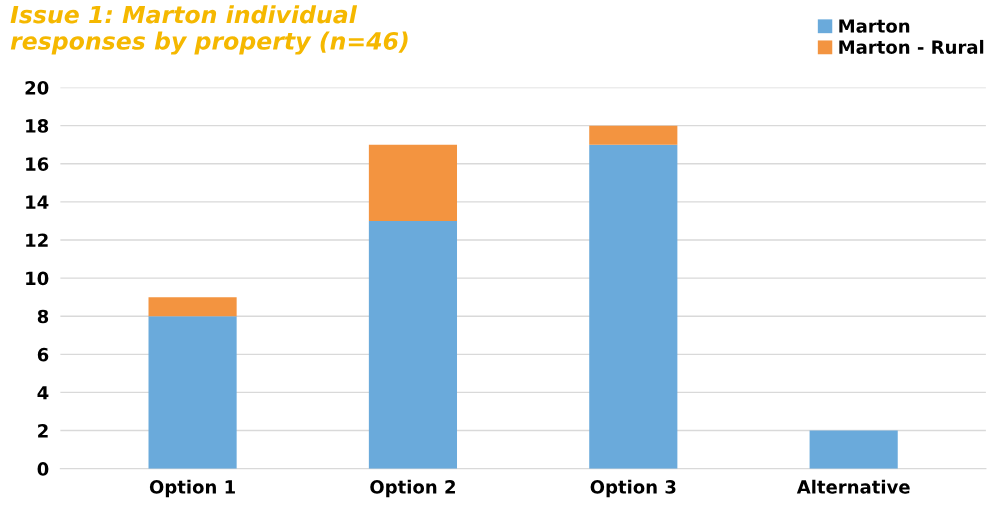 The height and width of the screenshot is (515, 1006). Describe the element at coordinates (874, 26) in the screenshot. I see `legend-label: Marton` at that location.